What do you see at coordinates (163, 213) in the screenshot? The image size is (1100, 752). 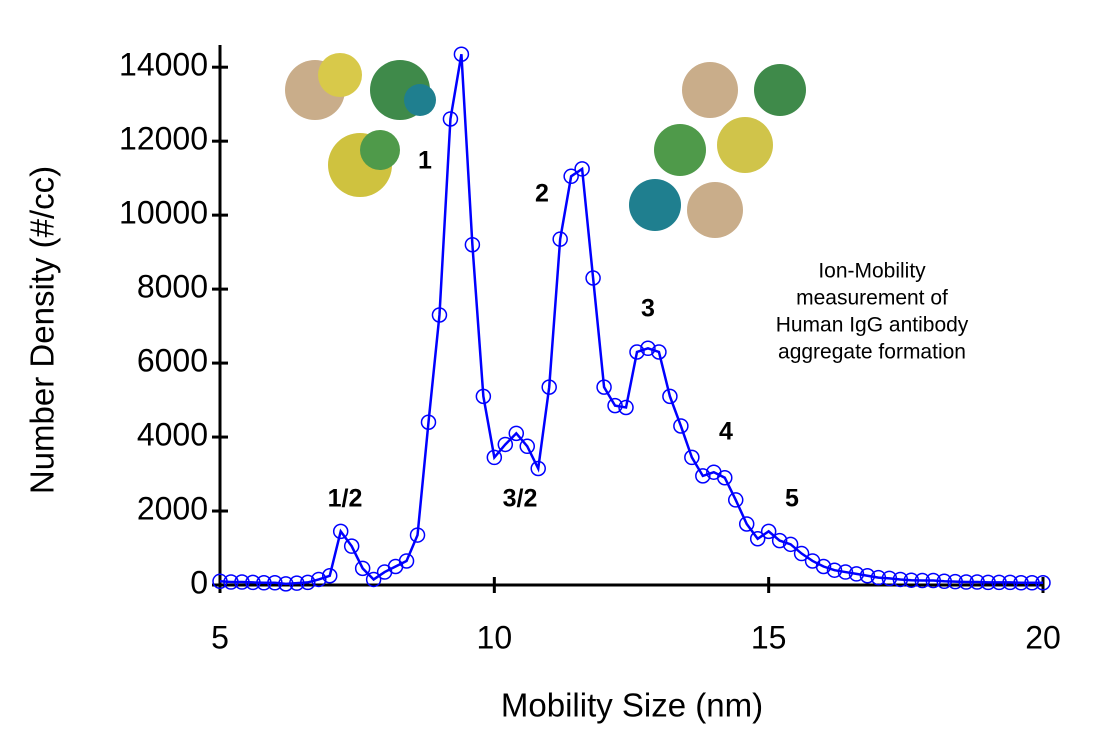 I see `y-tick-label: 10000` at bounding box center [163, 213].